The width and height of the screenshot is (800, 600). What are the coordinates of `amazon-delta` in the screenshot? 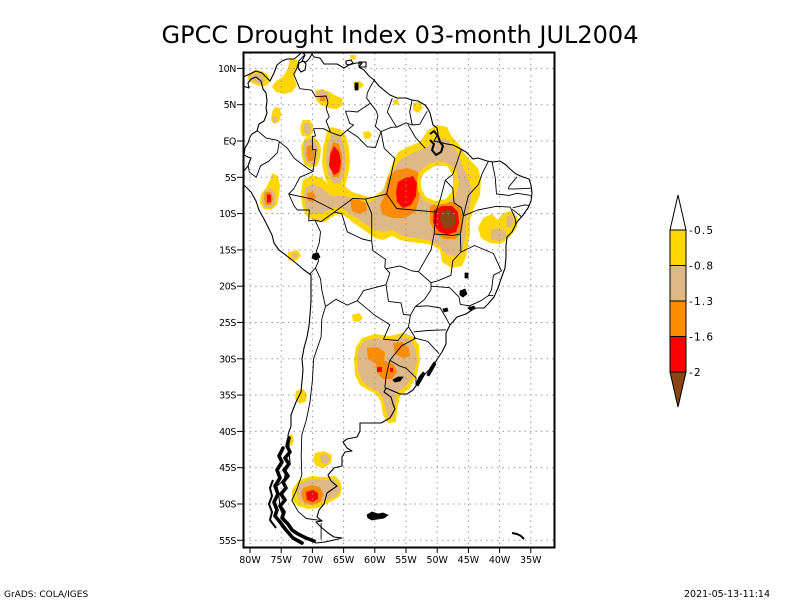 It's located at (436, 143).